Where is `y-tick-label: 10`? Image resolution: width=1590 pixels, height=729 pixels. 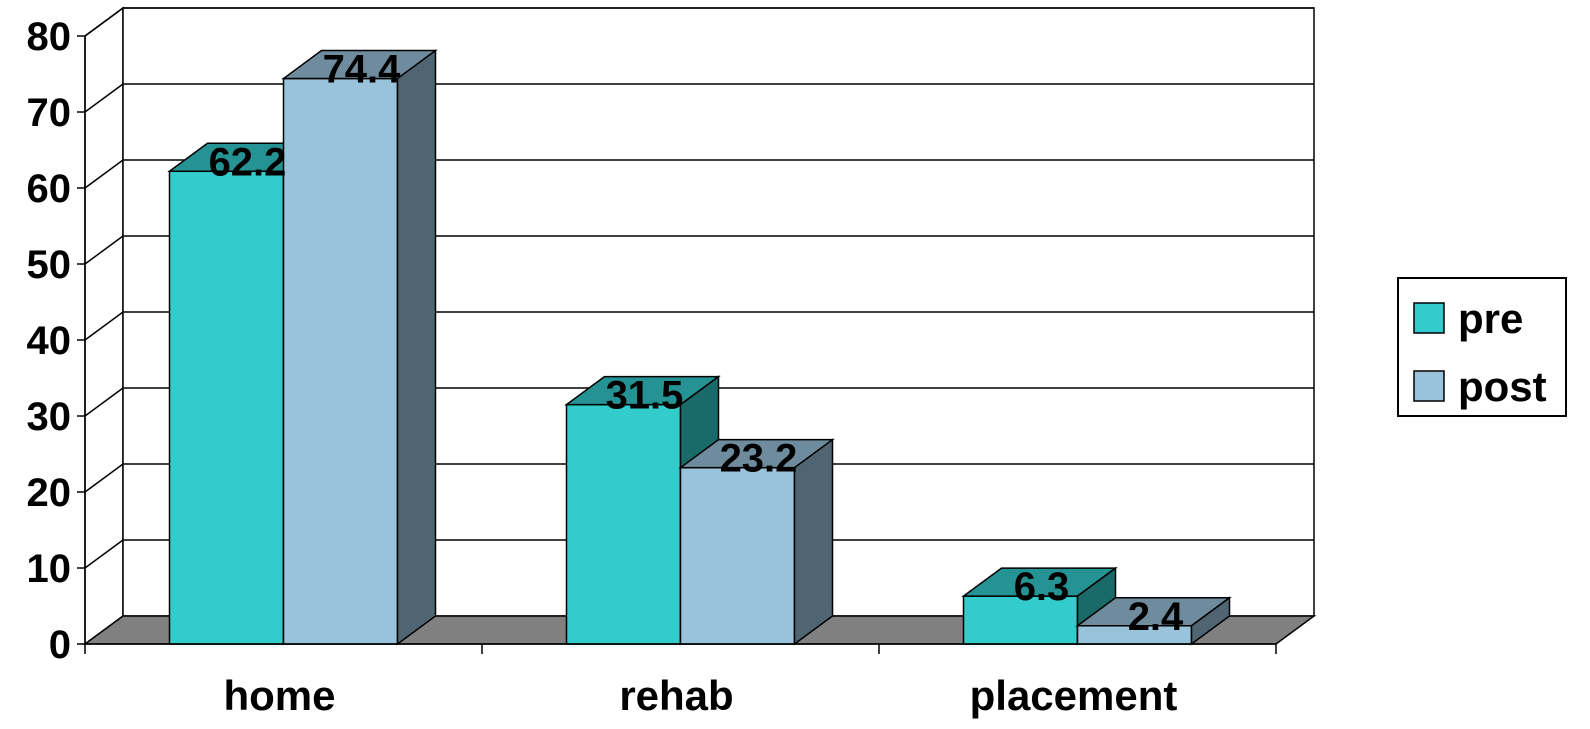
y-tick-label: 10 is located at coordinates (49, 569).